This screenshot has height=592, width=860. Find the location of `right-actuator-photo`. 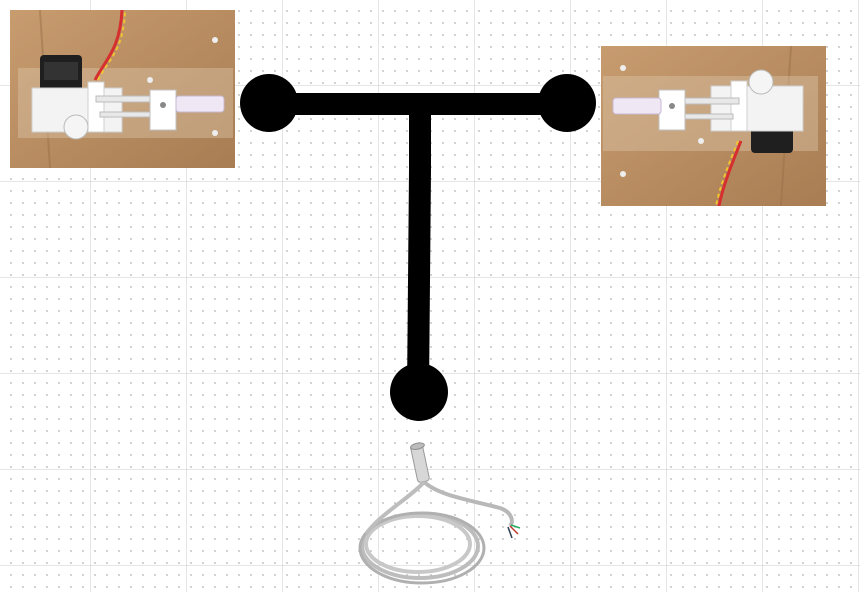

right-actuator-photo is located at coordinates (713, 126).